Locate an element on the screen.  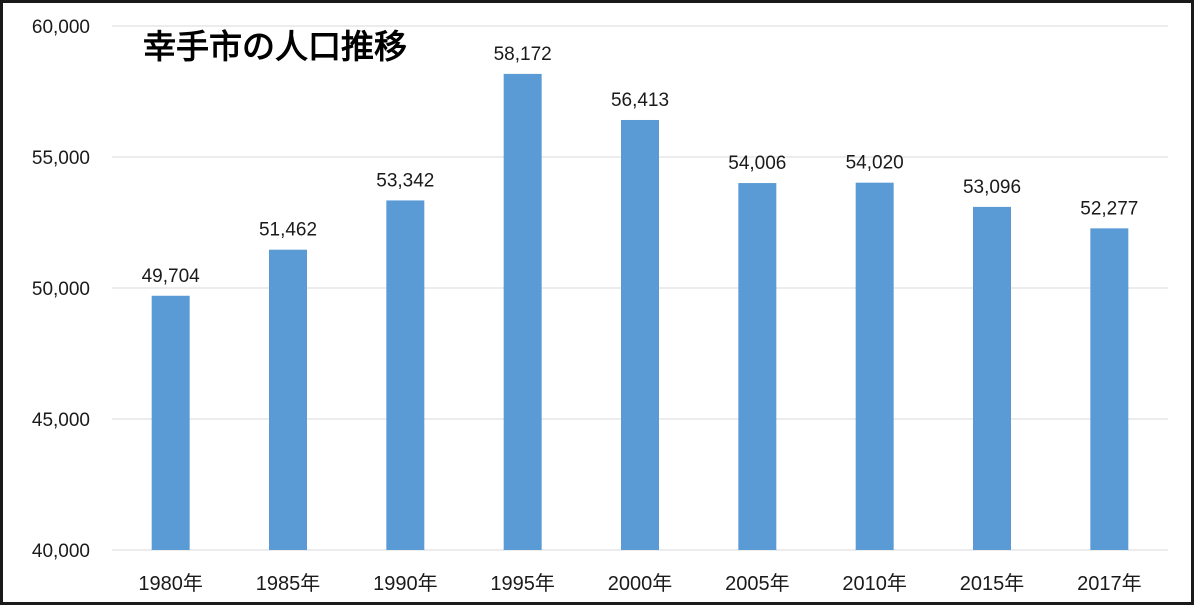
x-tick-label: 2017年 is located at coordinates (1109, 583).